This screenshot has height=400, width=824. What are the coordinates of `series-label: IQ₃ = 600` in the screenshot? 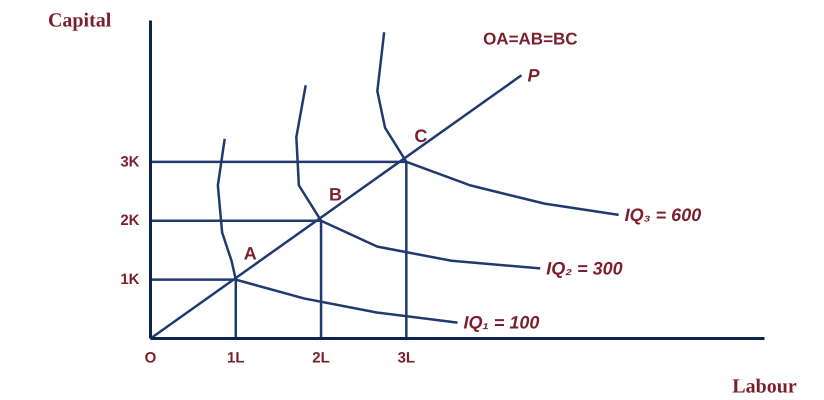 It's located at (663, 214).